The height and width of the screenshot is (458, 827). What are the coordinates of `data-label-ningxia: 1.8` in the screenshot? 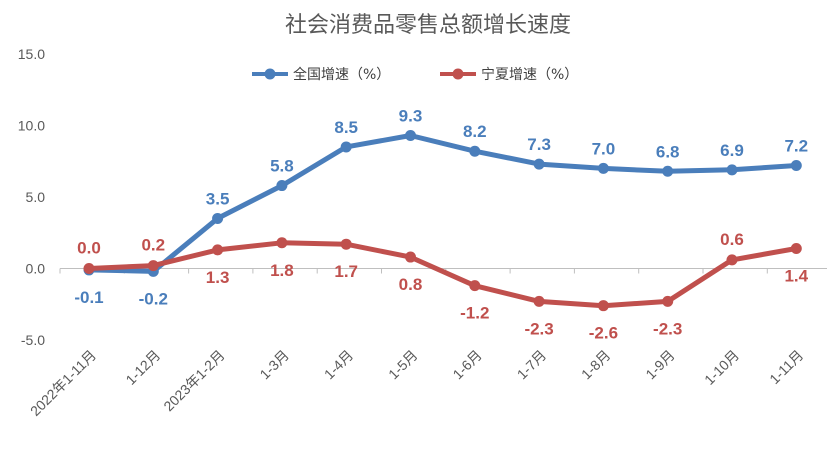 It's located at (282, 270).